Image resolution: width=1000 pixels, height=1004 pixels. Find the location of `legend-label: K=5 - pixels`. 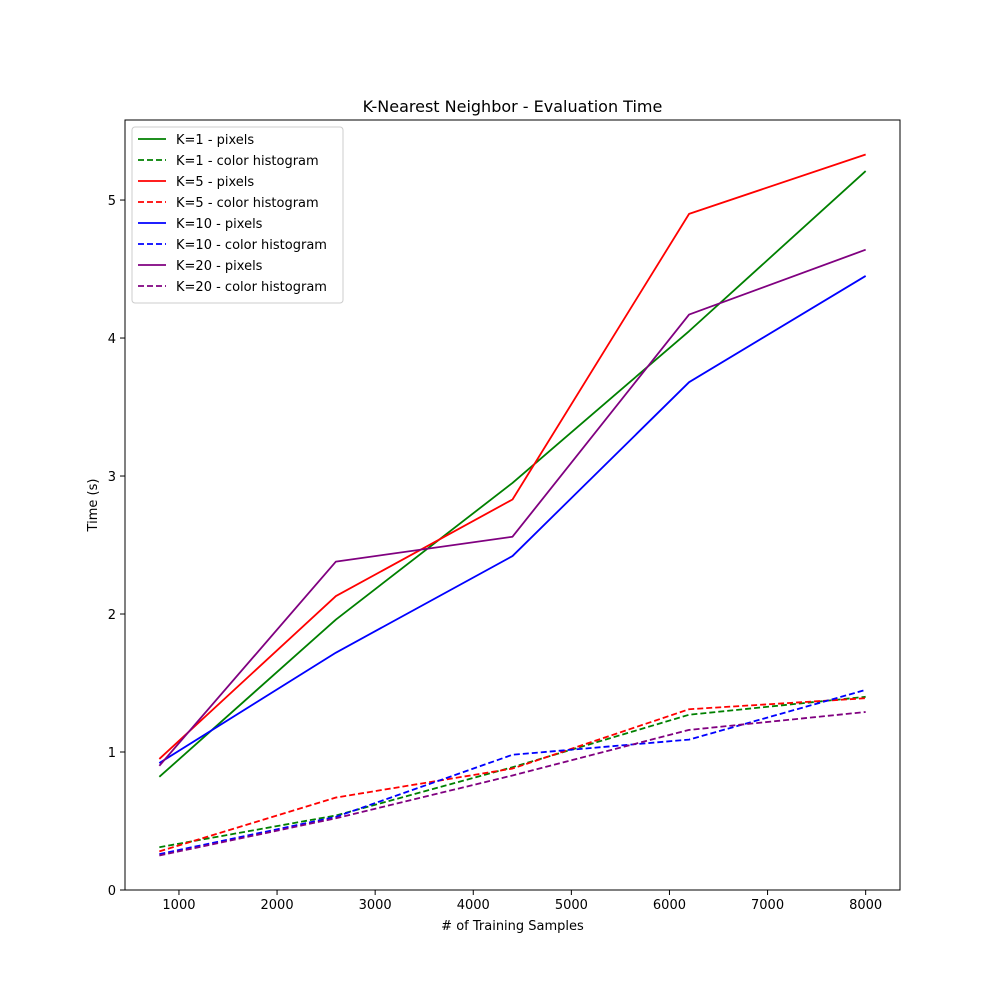

legend-label: K=5 - pixels is located at coordinates (215, 182).